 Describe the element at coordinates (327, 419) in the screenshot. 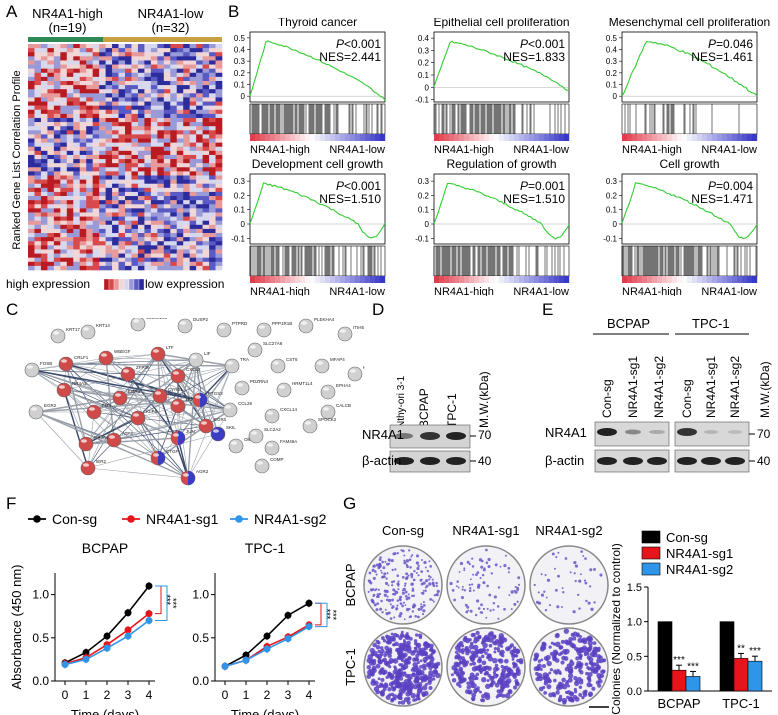

I see `network-node-label: SPOCK2` at that location.